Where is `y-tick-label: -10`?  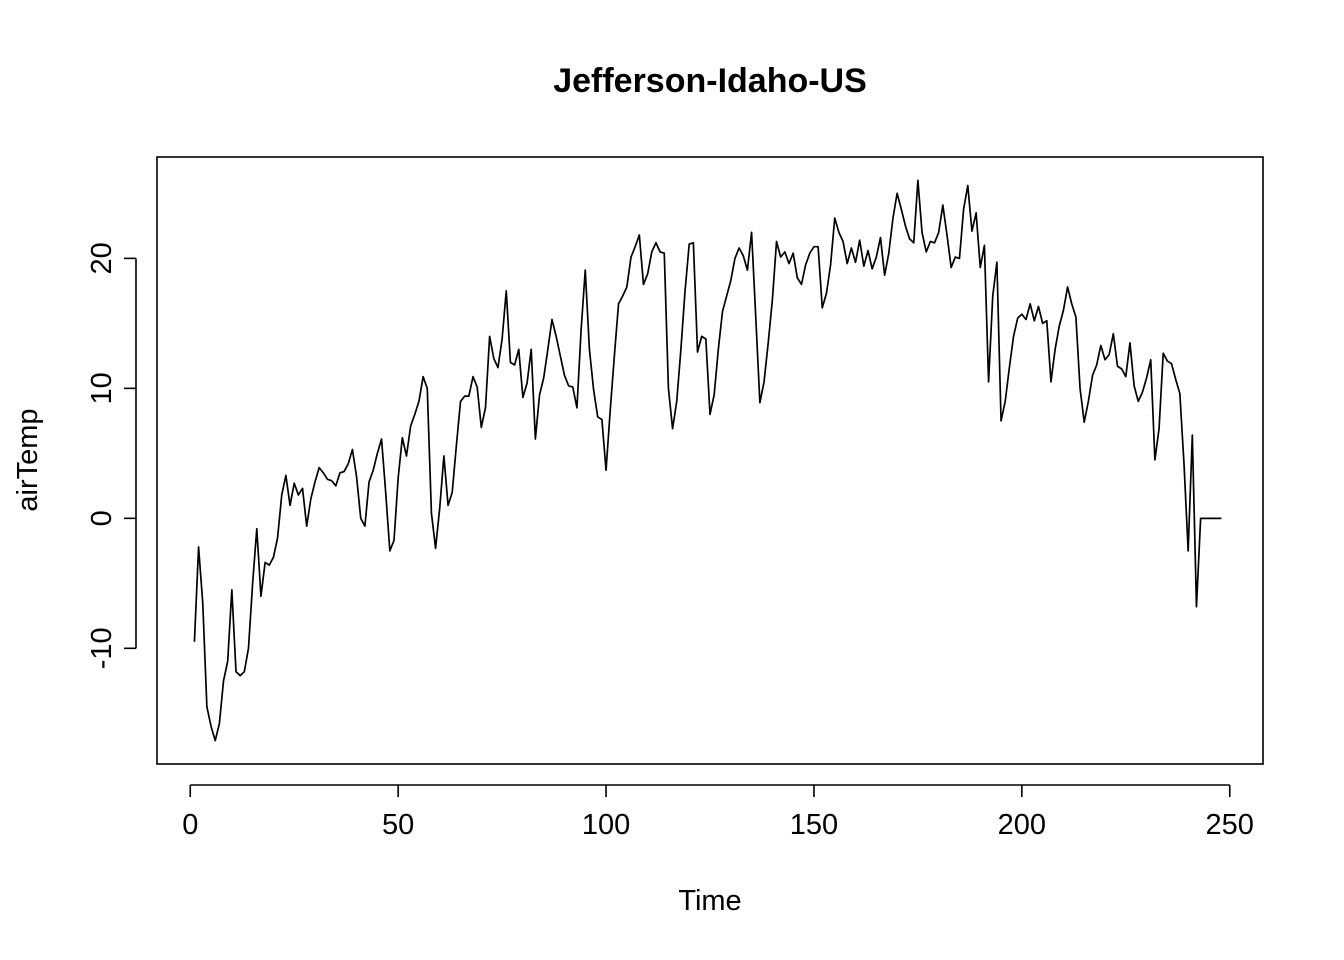 y-tick-label: -10 is located at coordinates (102, 648).